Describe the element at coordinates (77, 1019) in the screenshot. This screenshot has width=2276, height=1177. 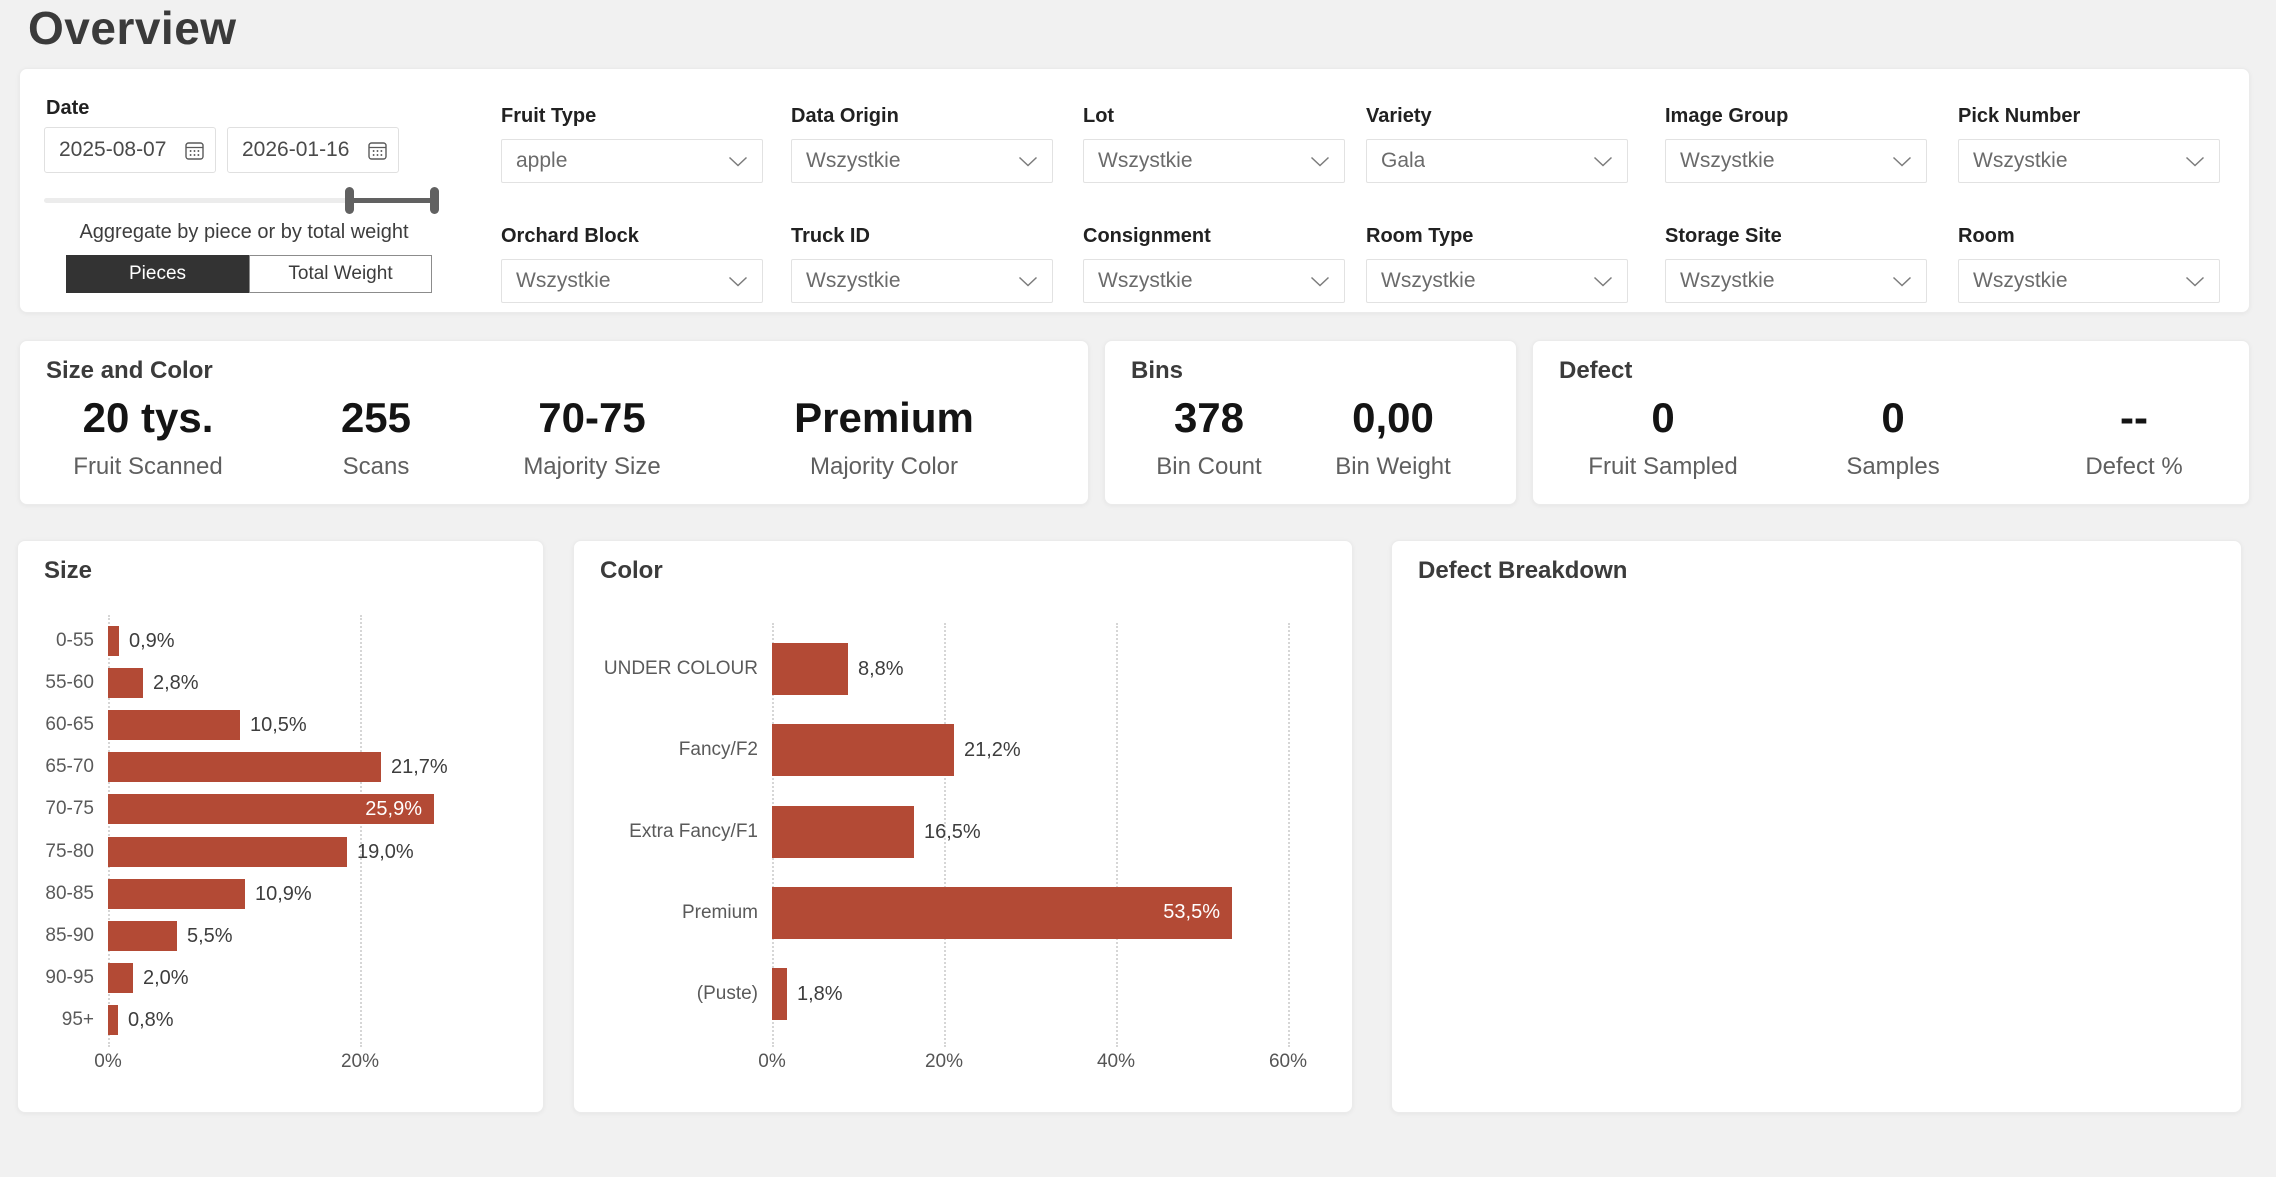
I see `category-label: 95+` at that location.